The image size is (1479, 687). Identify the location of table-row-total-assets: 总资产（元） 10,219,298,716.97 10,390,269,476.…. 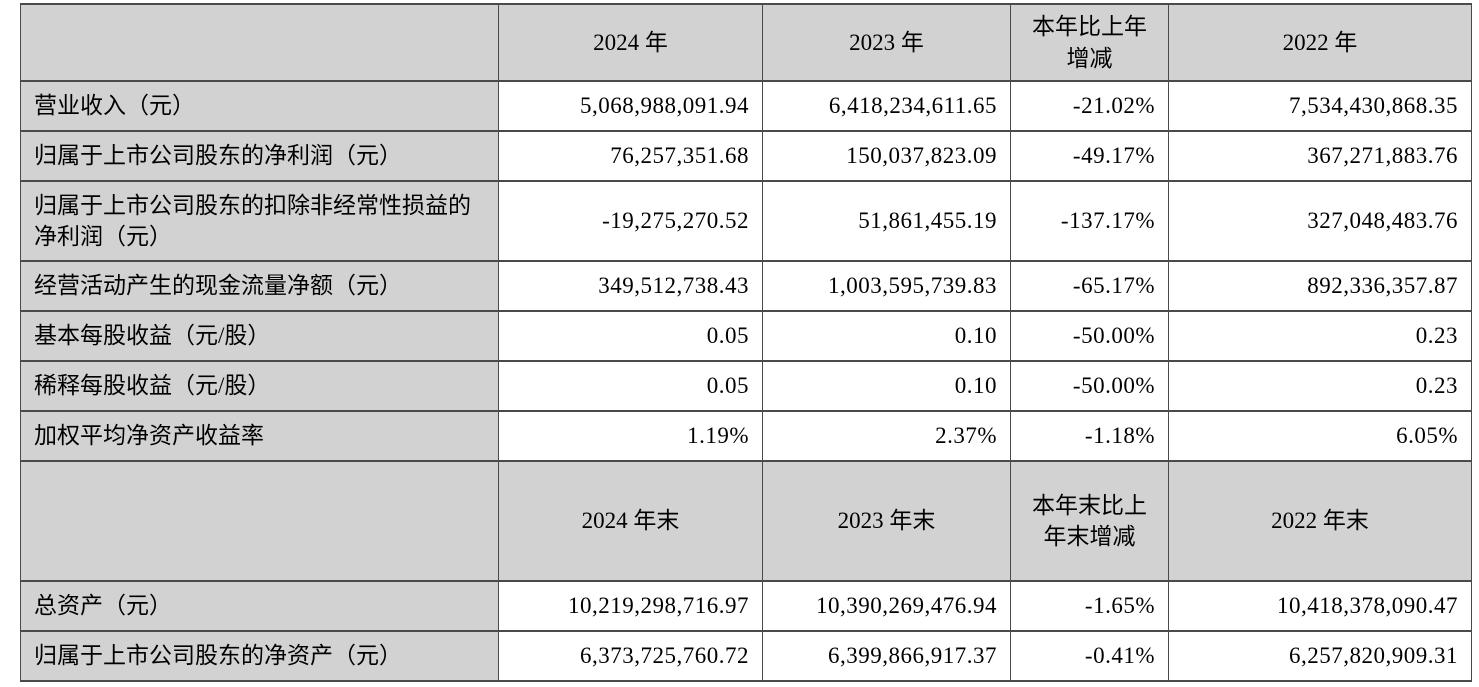
(746, 606).